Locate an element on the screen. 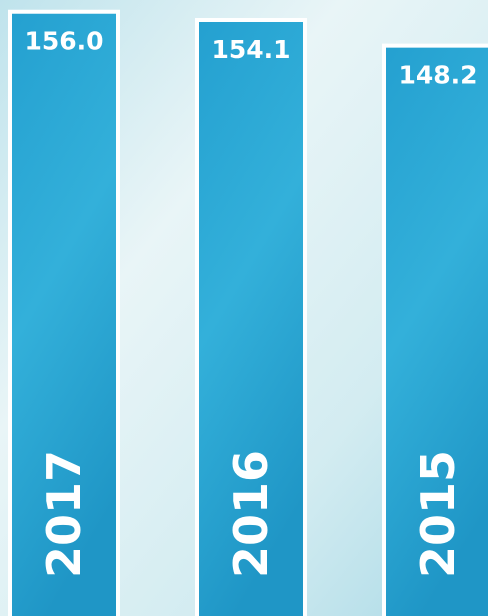 This screenshot has height=616, width=488. category-label: 2017 is located at coordinates (64, 514).